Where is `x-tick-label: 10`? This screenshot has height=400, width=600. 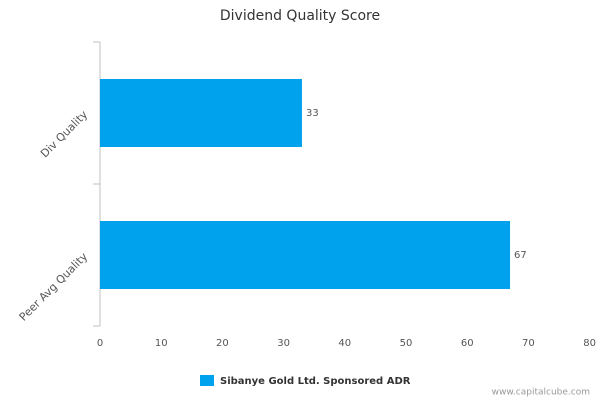
x-tick-label: 10 is located at coordinates (161, 343).